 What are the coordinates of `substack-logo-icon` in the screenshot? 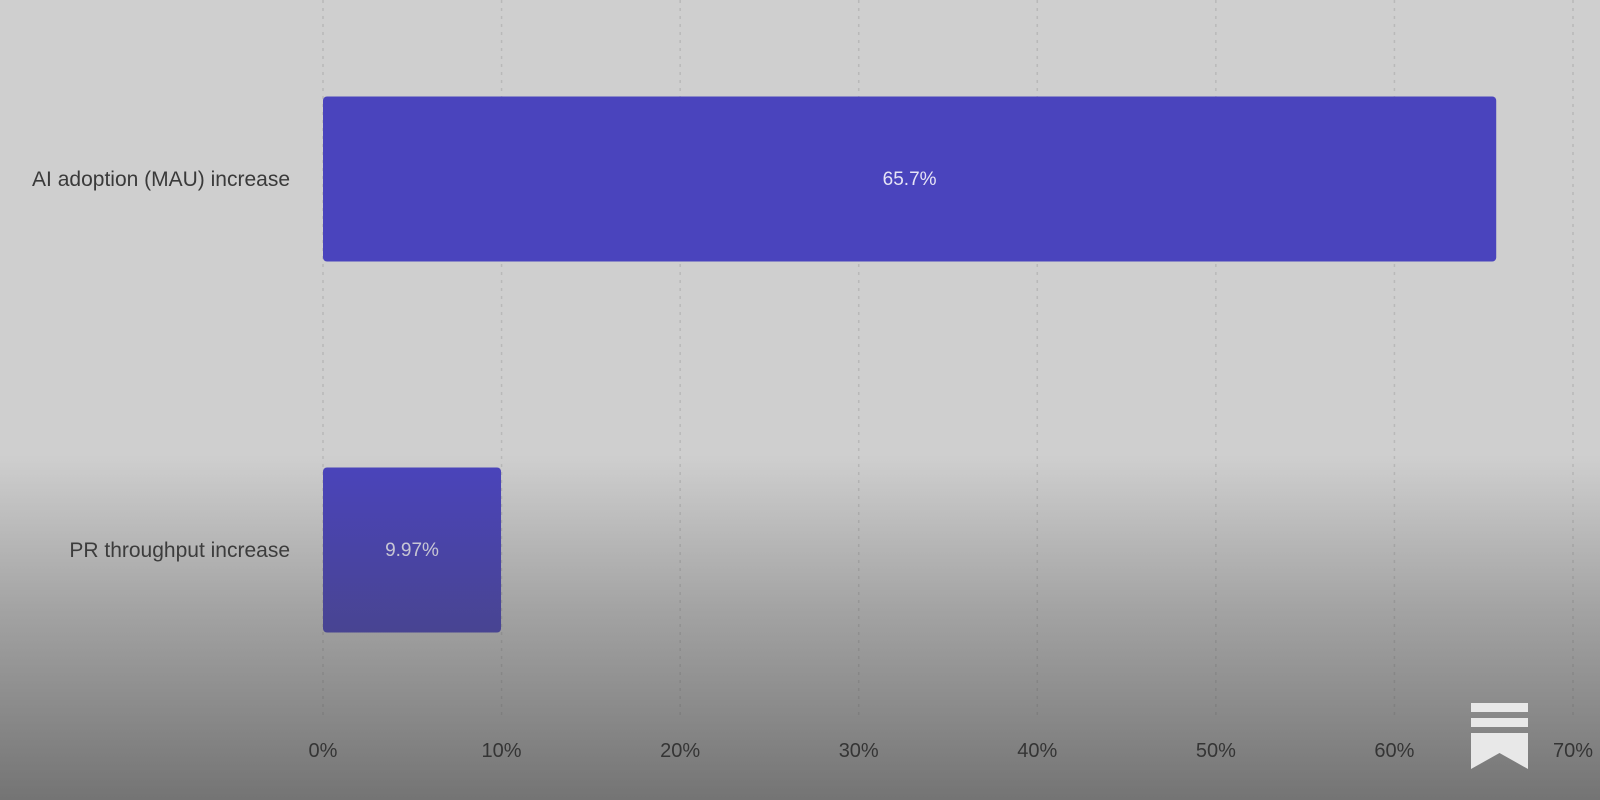 It's located at (1499, 736).